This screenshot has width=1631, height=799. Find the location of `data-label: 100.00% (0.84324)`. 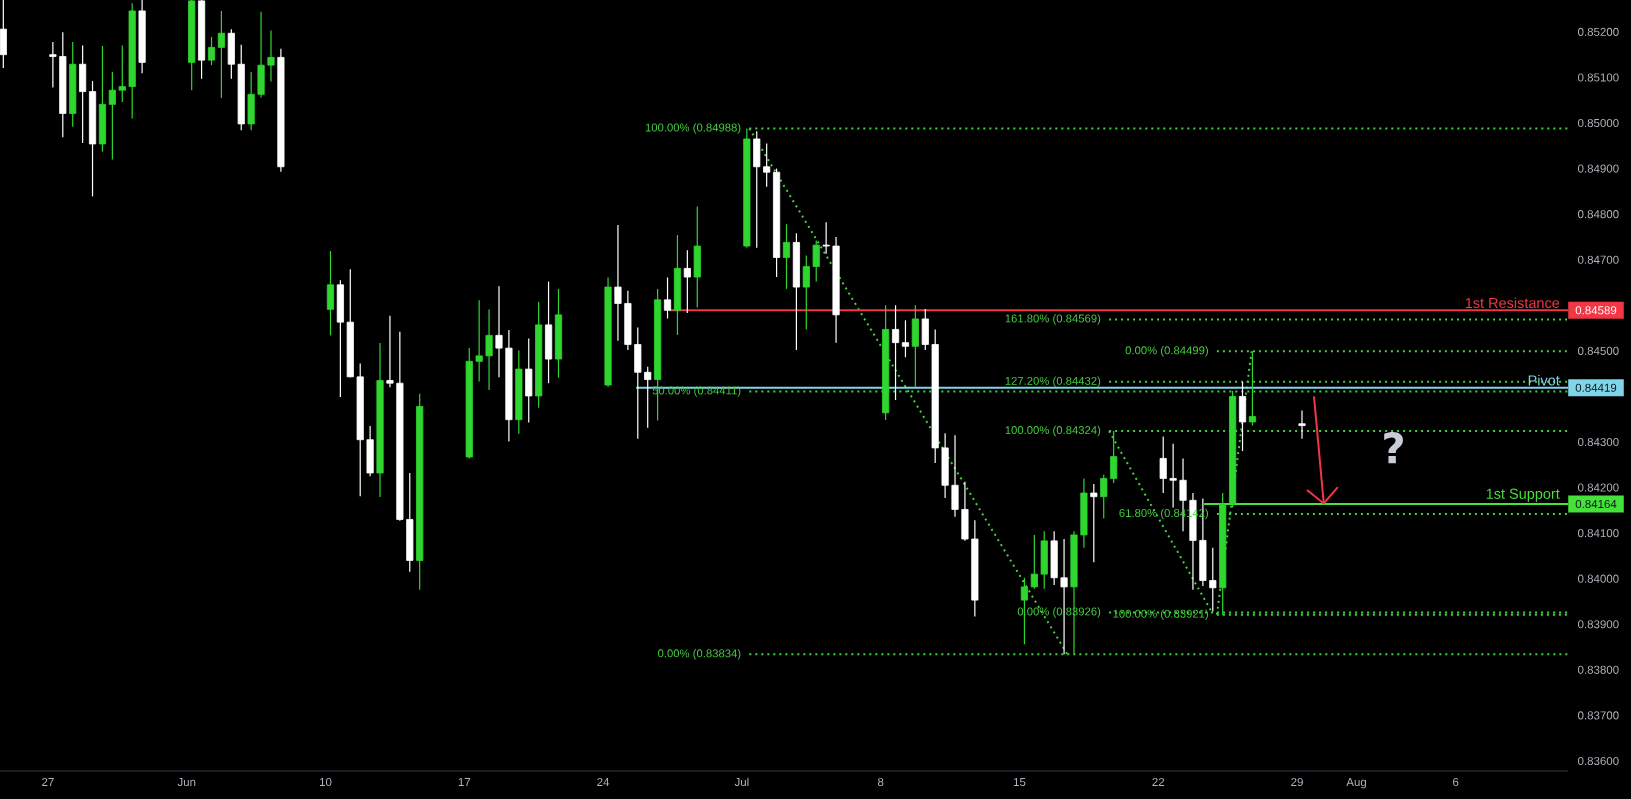

data-label: 100.00% (0.84324) is located at coordinates (1053, 431).